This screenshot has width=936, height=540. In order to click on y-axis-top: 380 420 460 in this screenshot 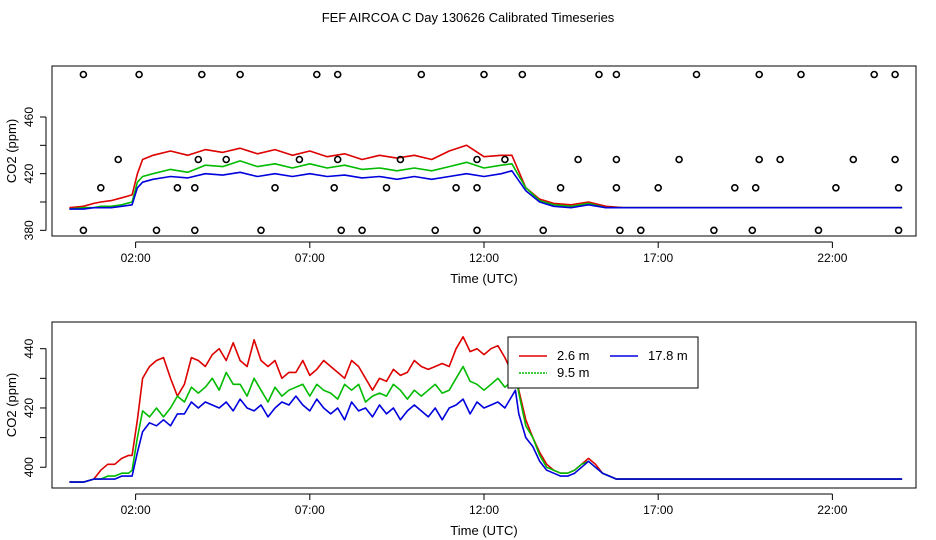, I will do `click(34, 173)`.